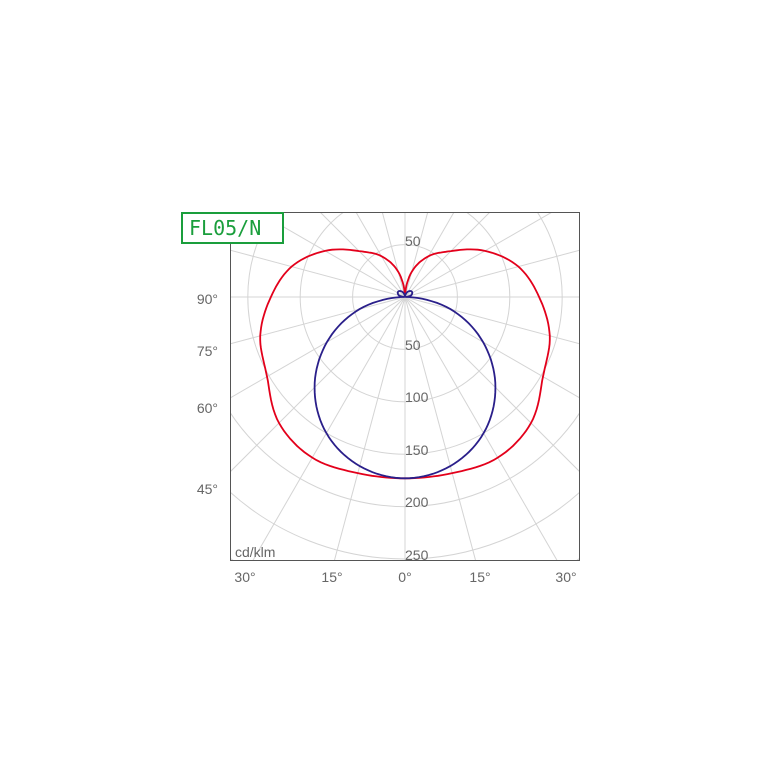  What do you see at coordinates (207, 408) in the screenshot?
I see `angle-tick-label: 60°` at bounding box center [207, 408].